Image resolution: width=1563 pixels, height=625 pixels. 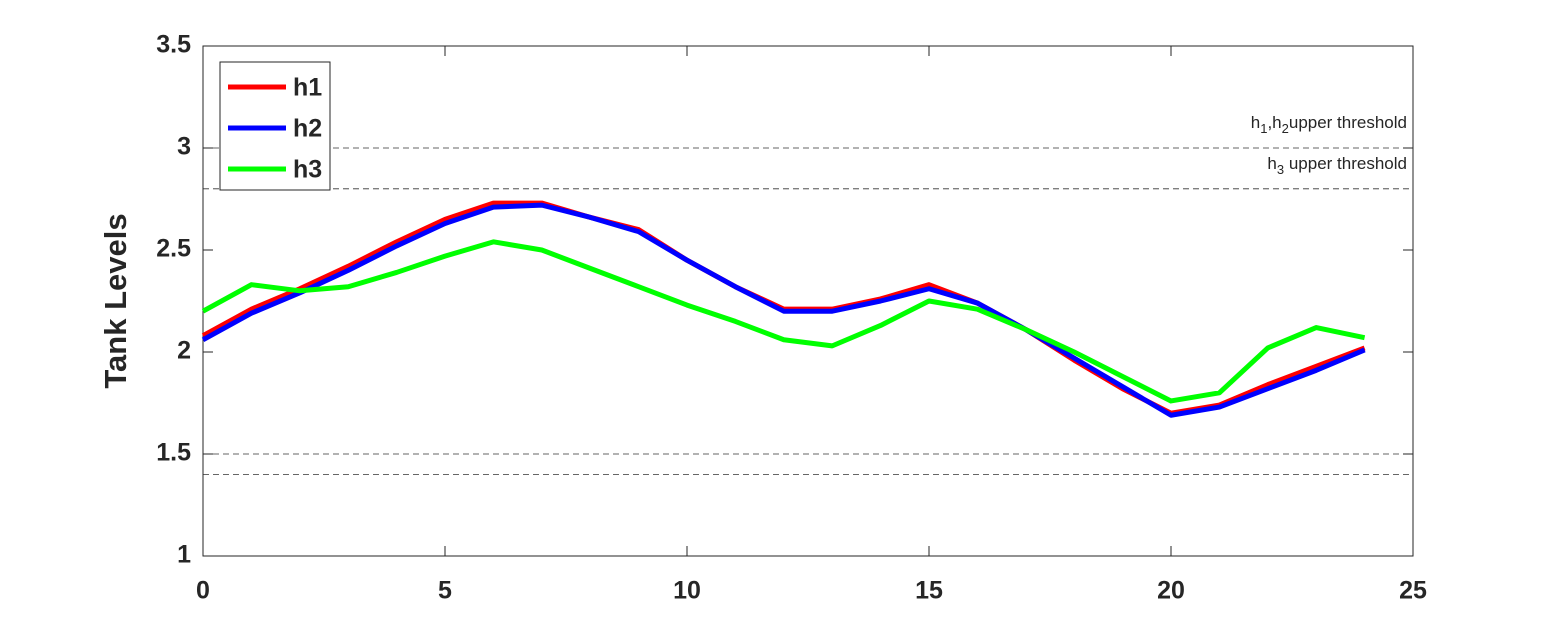 What do you see at coordinates (173, 45) in the screenshot?
I see `y-tick-label: 3.5` at bounding box center [173, 45].